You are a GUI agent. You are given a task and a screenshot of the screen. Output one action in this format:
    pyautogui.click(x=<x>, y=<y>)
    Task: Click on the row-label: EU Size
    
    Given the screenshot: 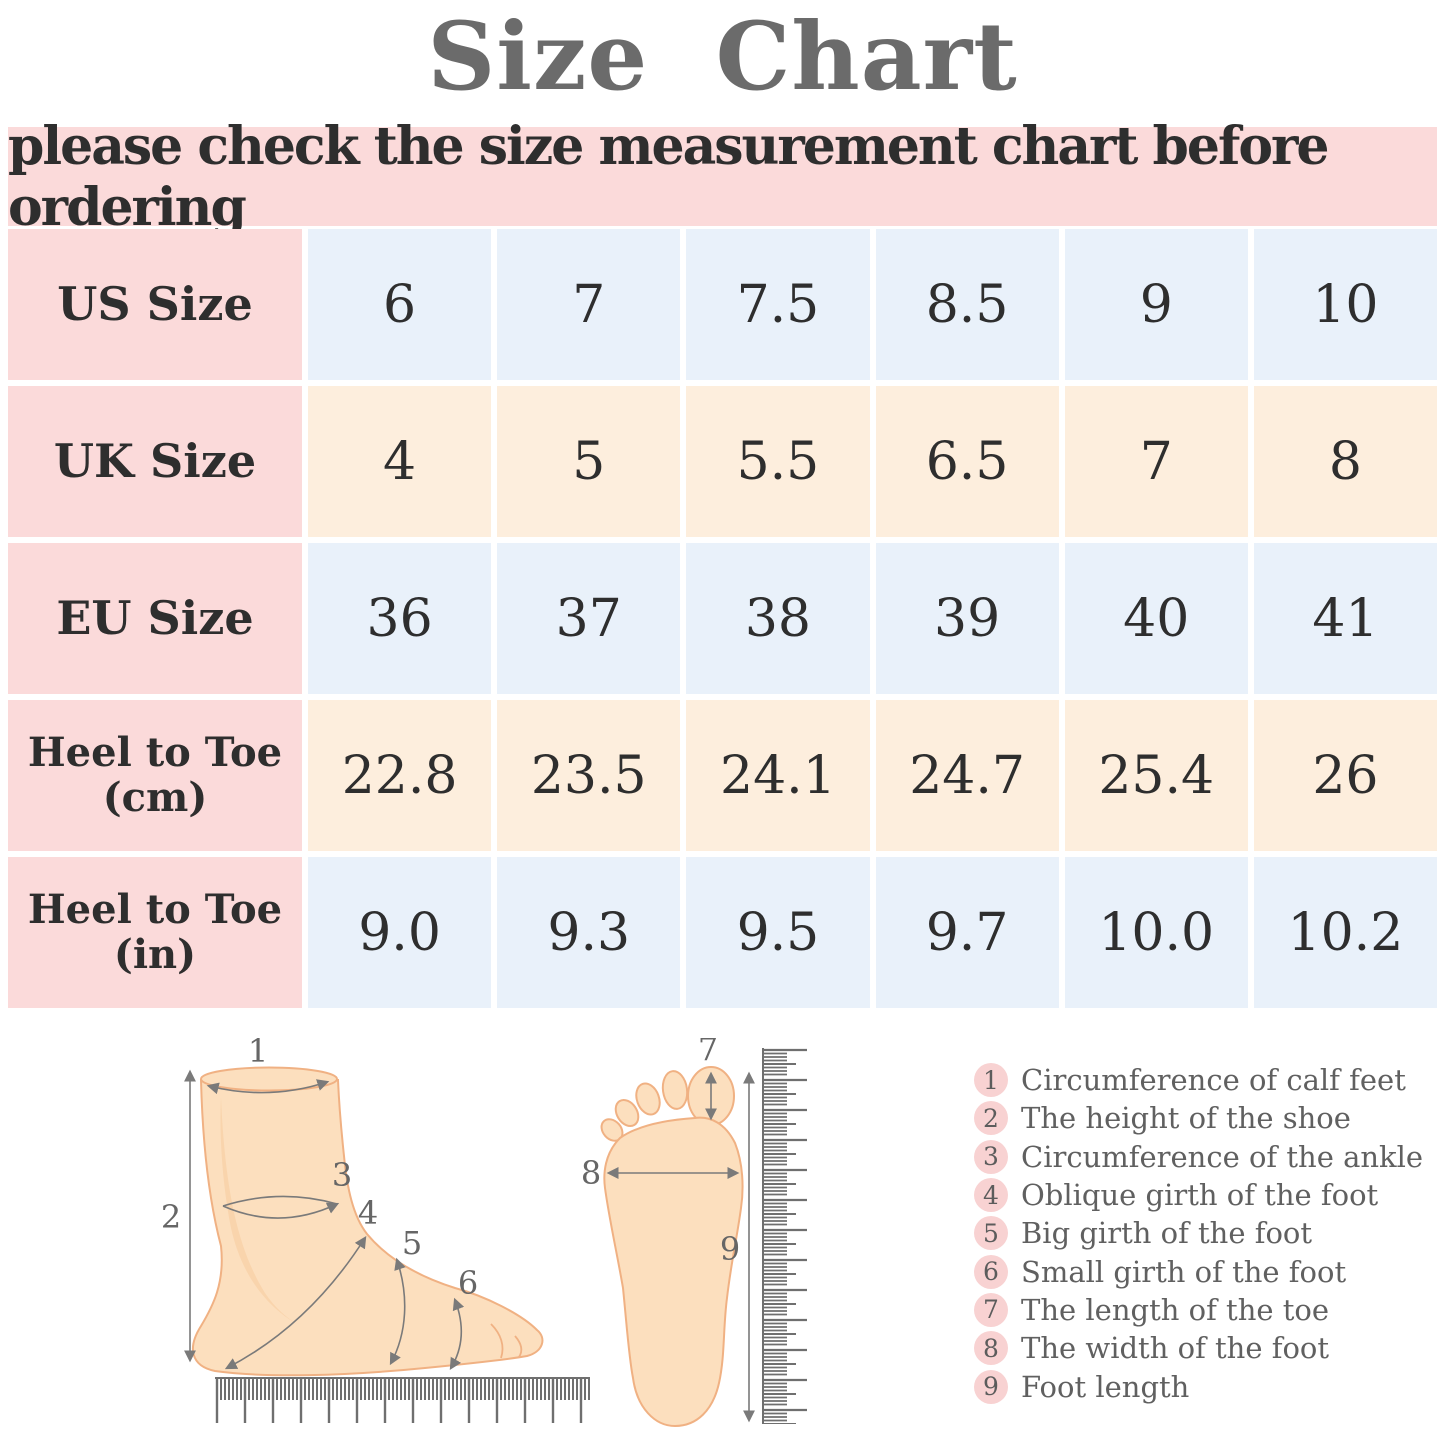 What is the action you would take?
    pyautogui.click(x=155, y=617)
    